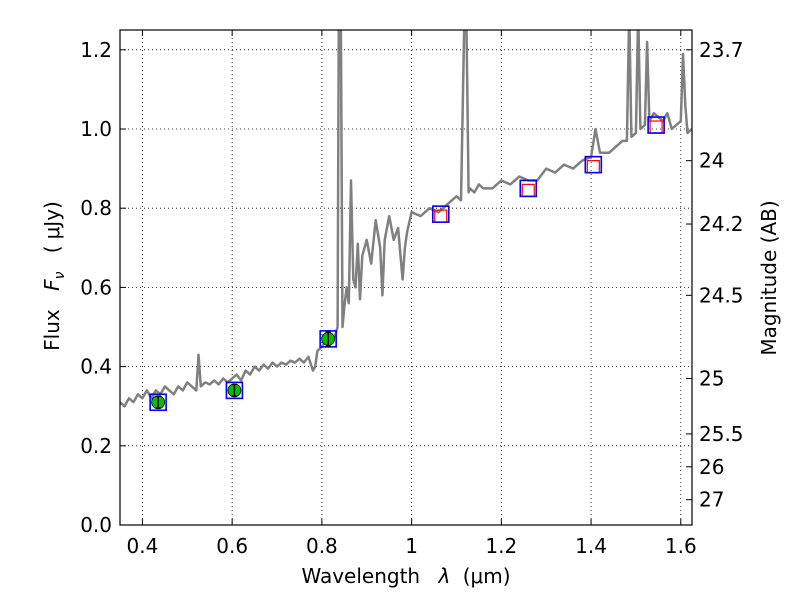 The width and height of the screenshot is (800, 605). What do you see at coordinates (96, 287) in the screenshot?
I see `y-tick-label: 0.6` at bounding box center [96, 287].